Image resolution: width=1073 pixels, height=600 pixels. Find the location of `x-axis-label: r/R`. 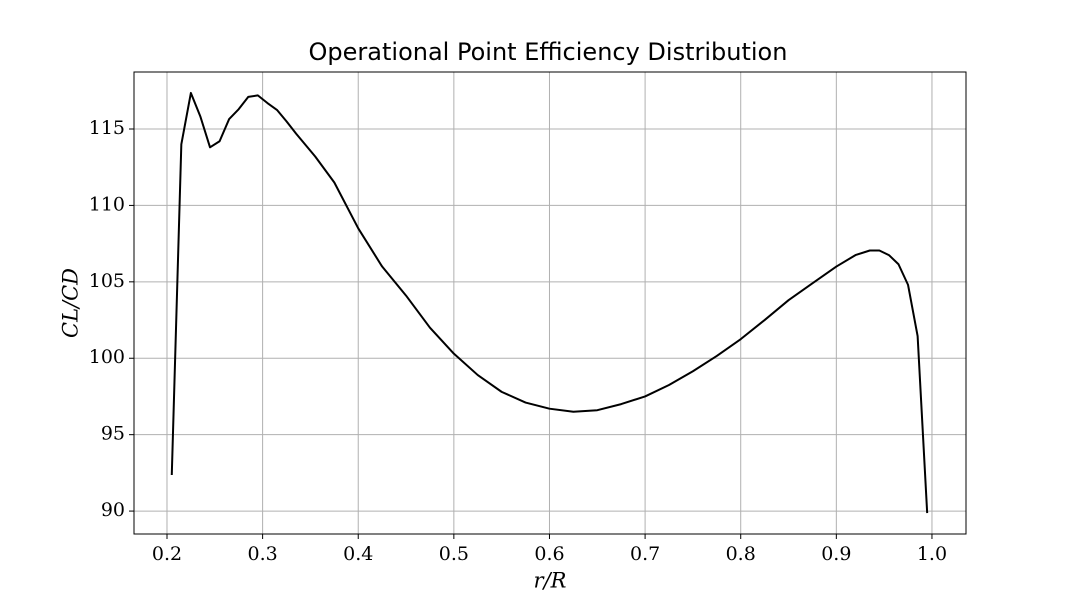

x-axis-label: r/R is located at coordinates (550, 581).